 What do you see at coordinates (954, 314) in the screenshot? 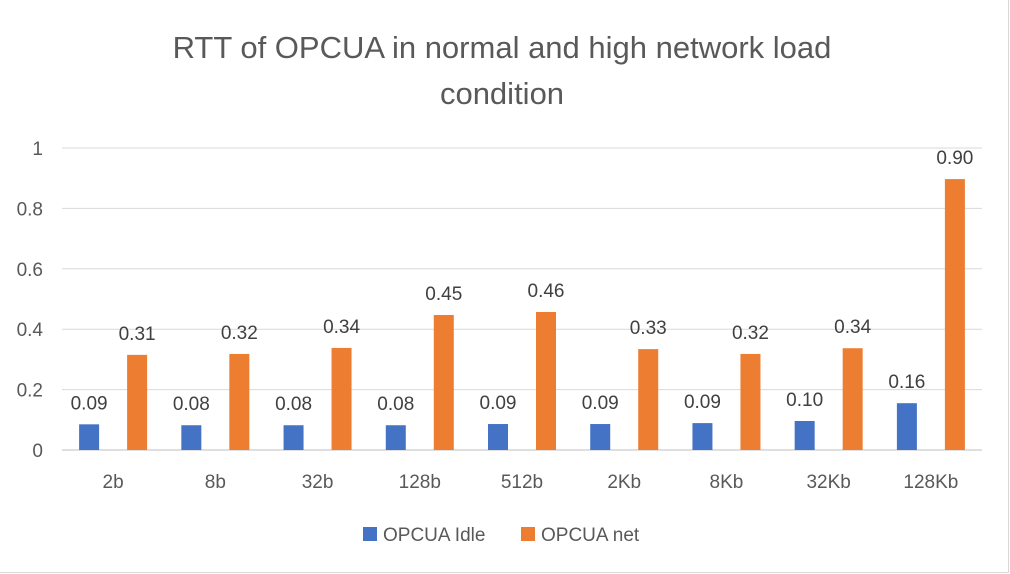
I see `bar-opcua-net-128kb` at bounding box center [954, 314].